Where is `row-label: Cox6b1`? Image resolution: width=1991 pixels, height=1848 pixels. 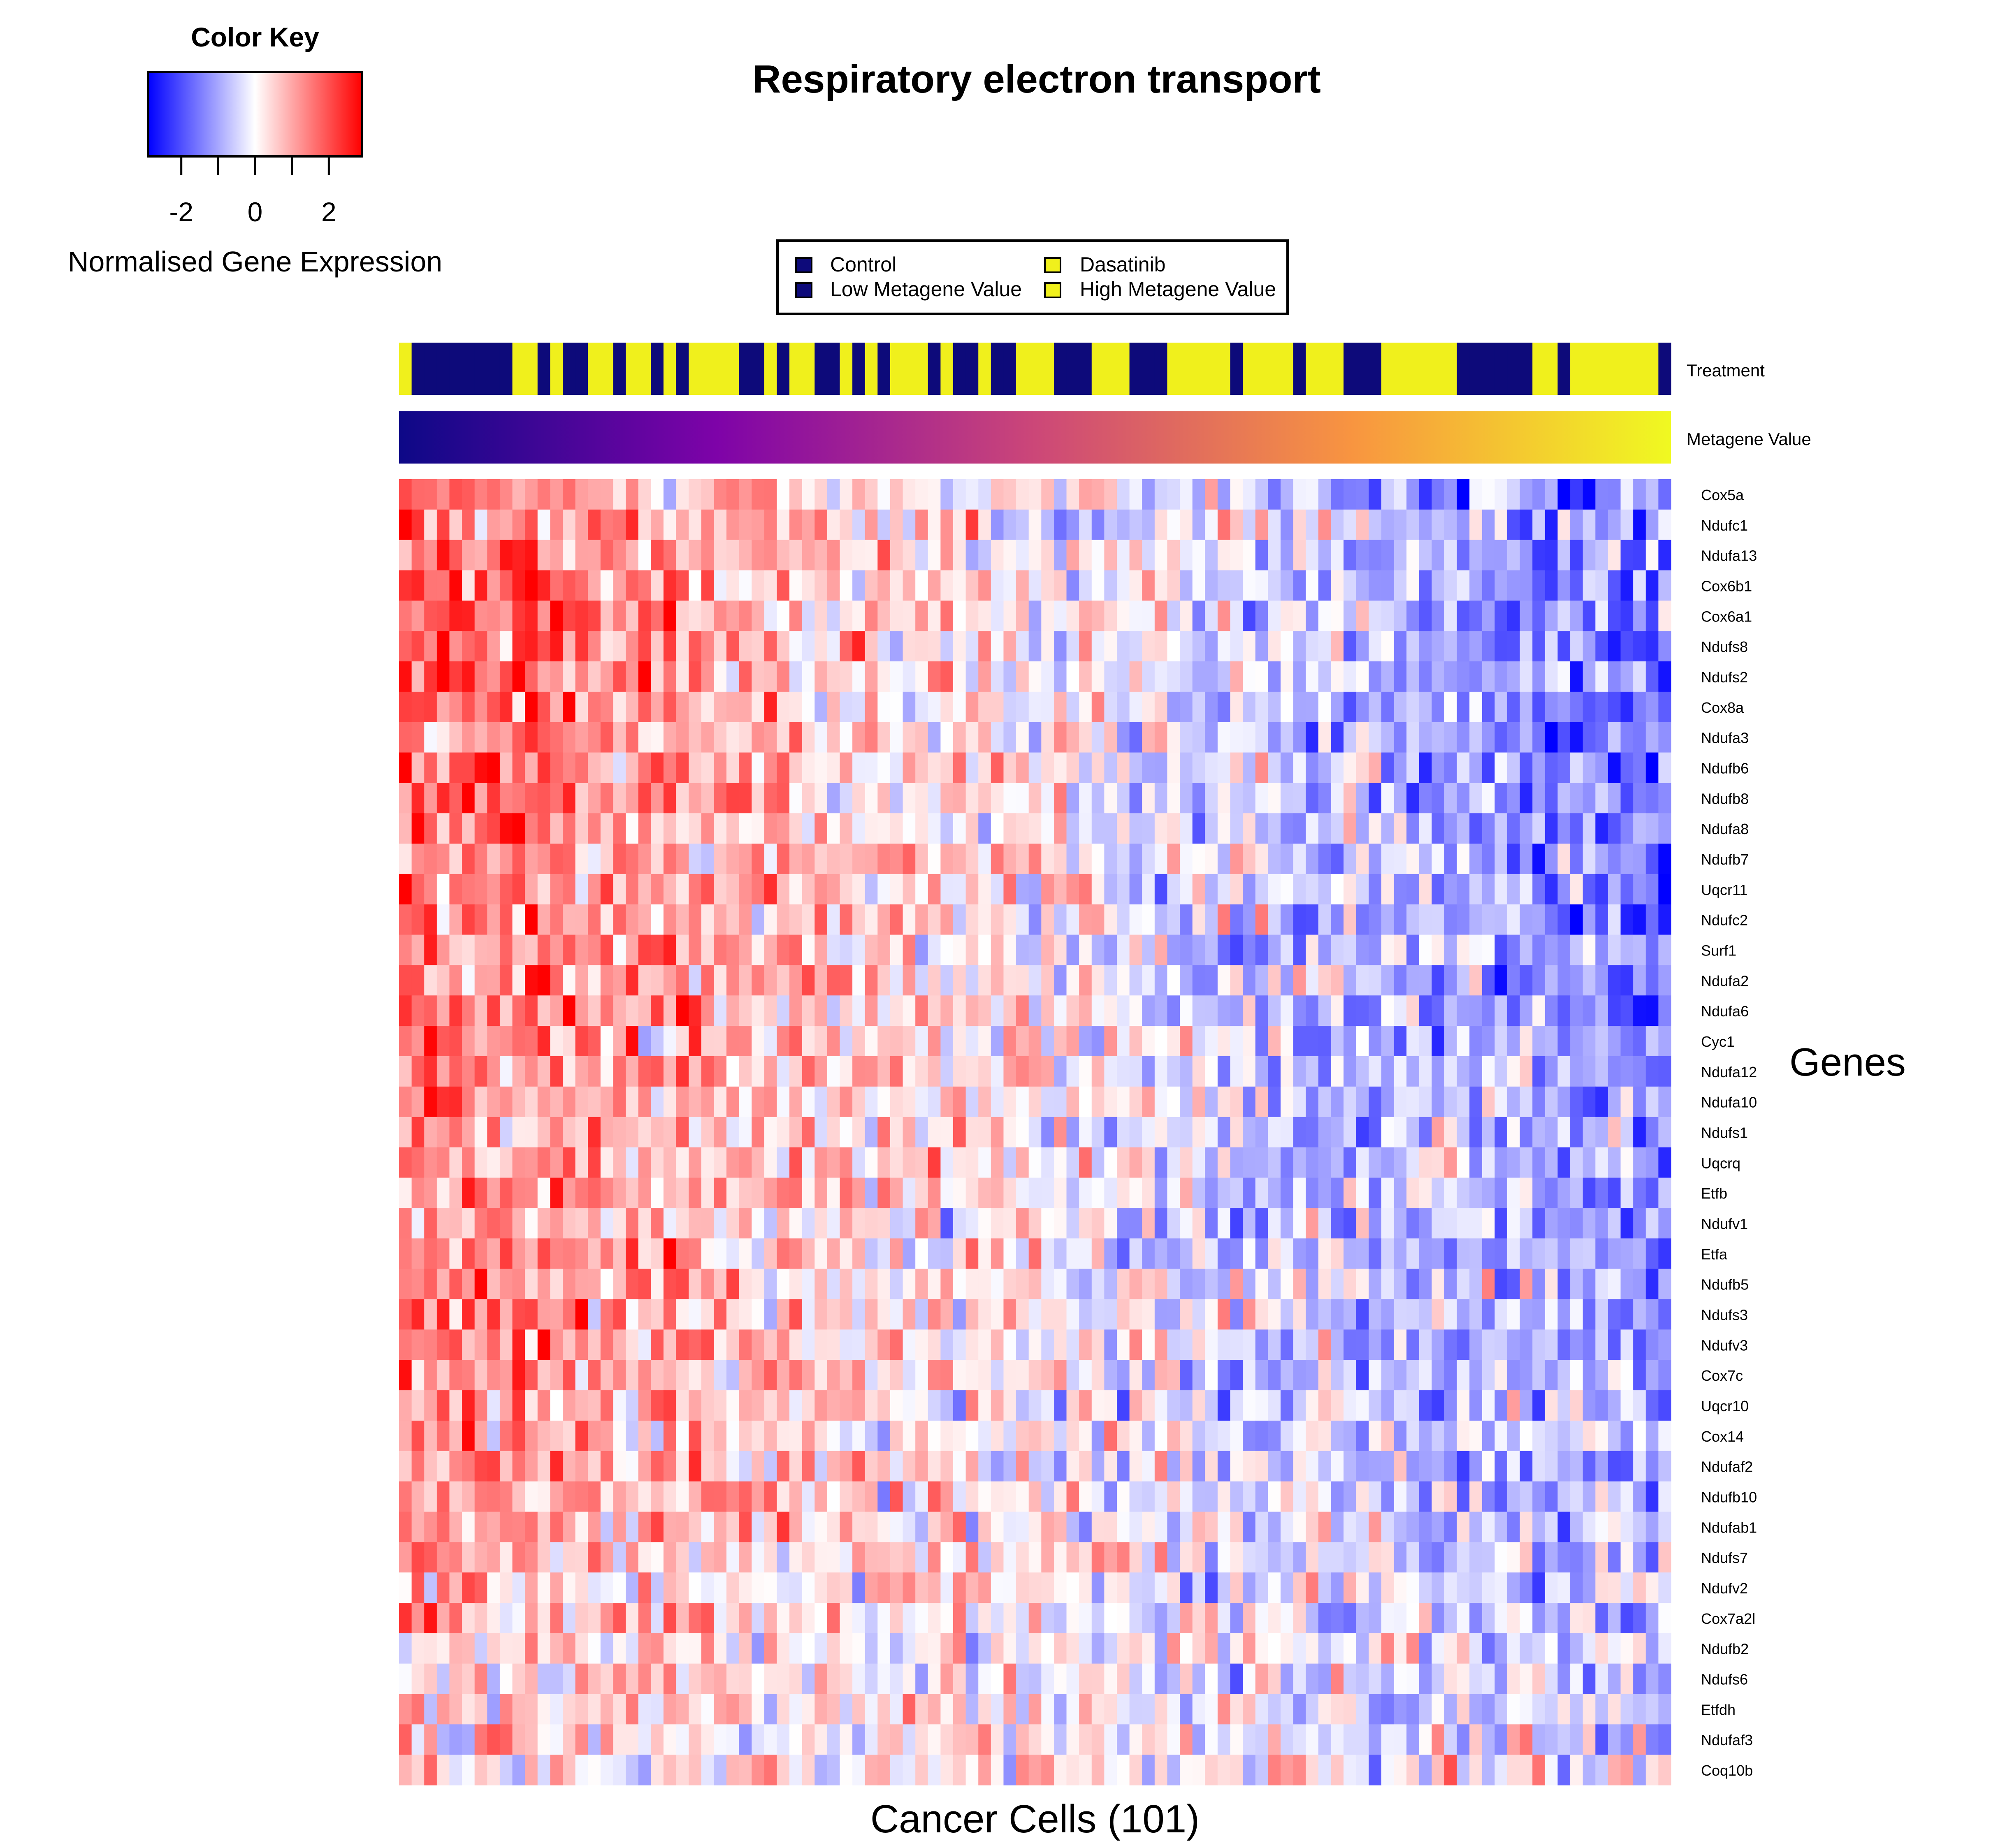
row-label: Cox6b1 is located at coordinates (1727, 586).